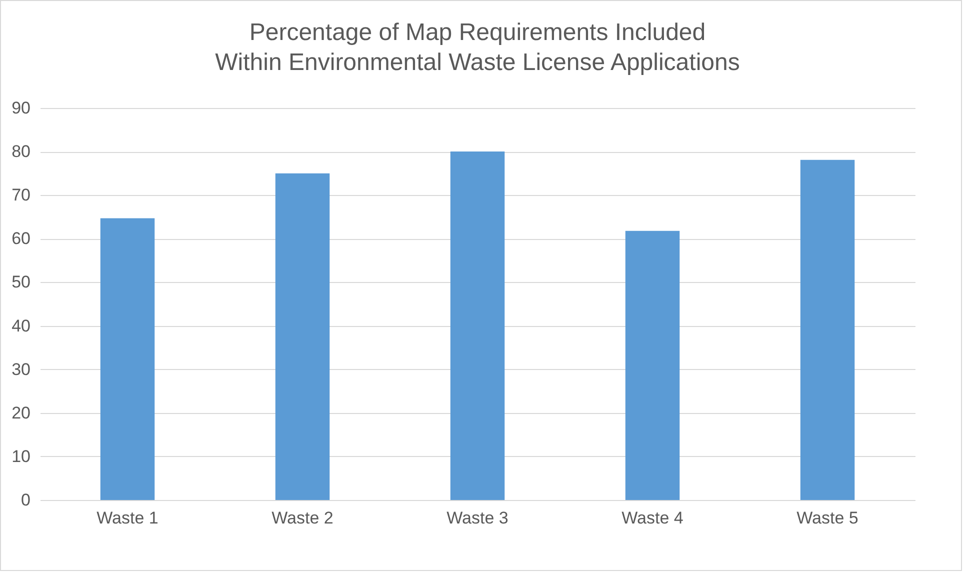 The image size is (964, 573). I want to click on y-tick-label: 80, so click(21, 152).